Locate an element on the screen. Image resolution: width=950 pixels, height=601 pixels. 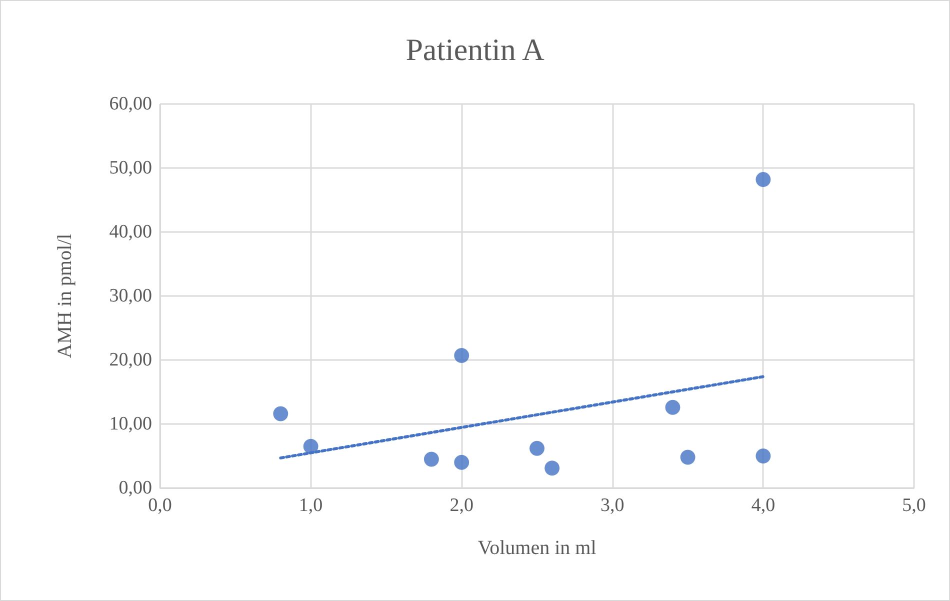
y-axis-title: AMH in pmol/l is located at coordinates (65, 295).